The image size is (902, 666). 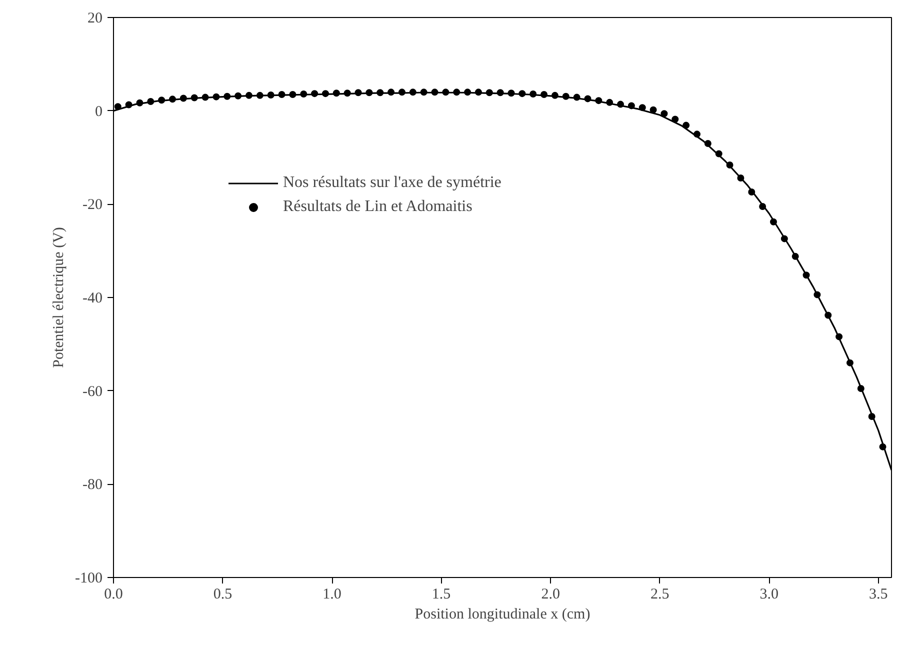 What do you see at coordinates (95, 18) in the screenshot?
I see `y-tick-label: 20` at bounding box center [95, 18].